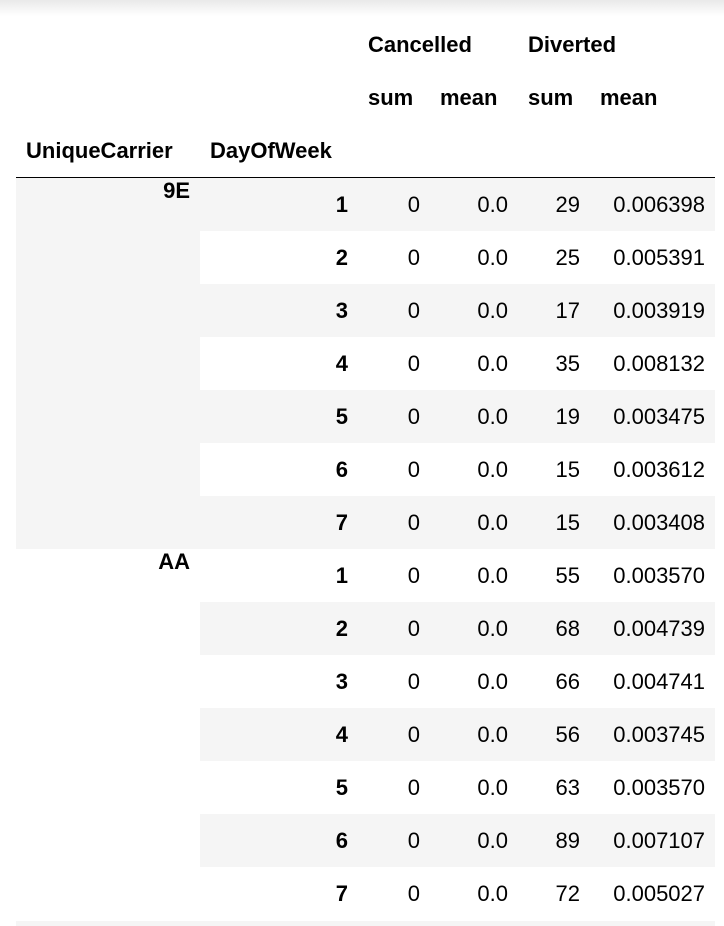  What do you see at coordinates (420, 44) in the screenshot?
I see `column-group-cancelled: Cancelled` at bounding box center [420, 44].